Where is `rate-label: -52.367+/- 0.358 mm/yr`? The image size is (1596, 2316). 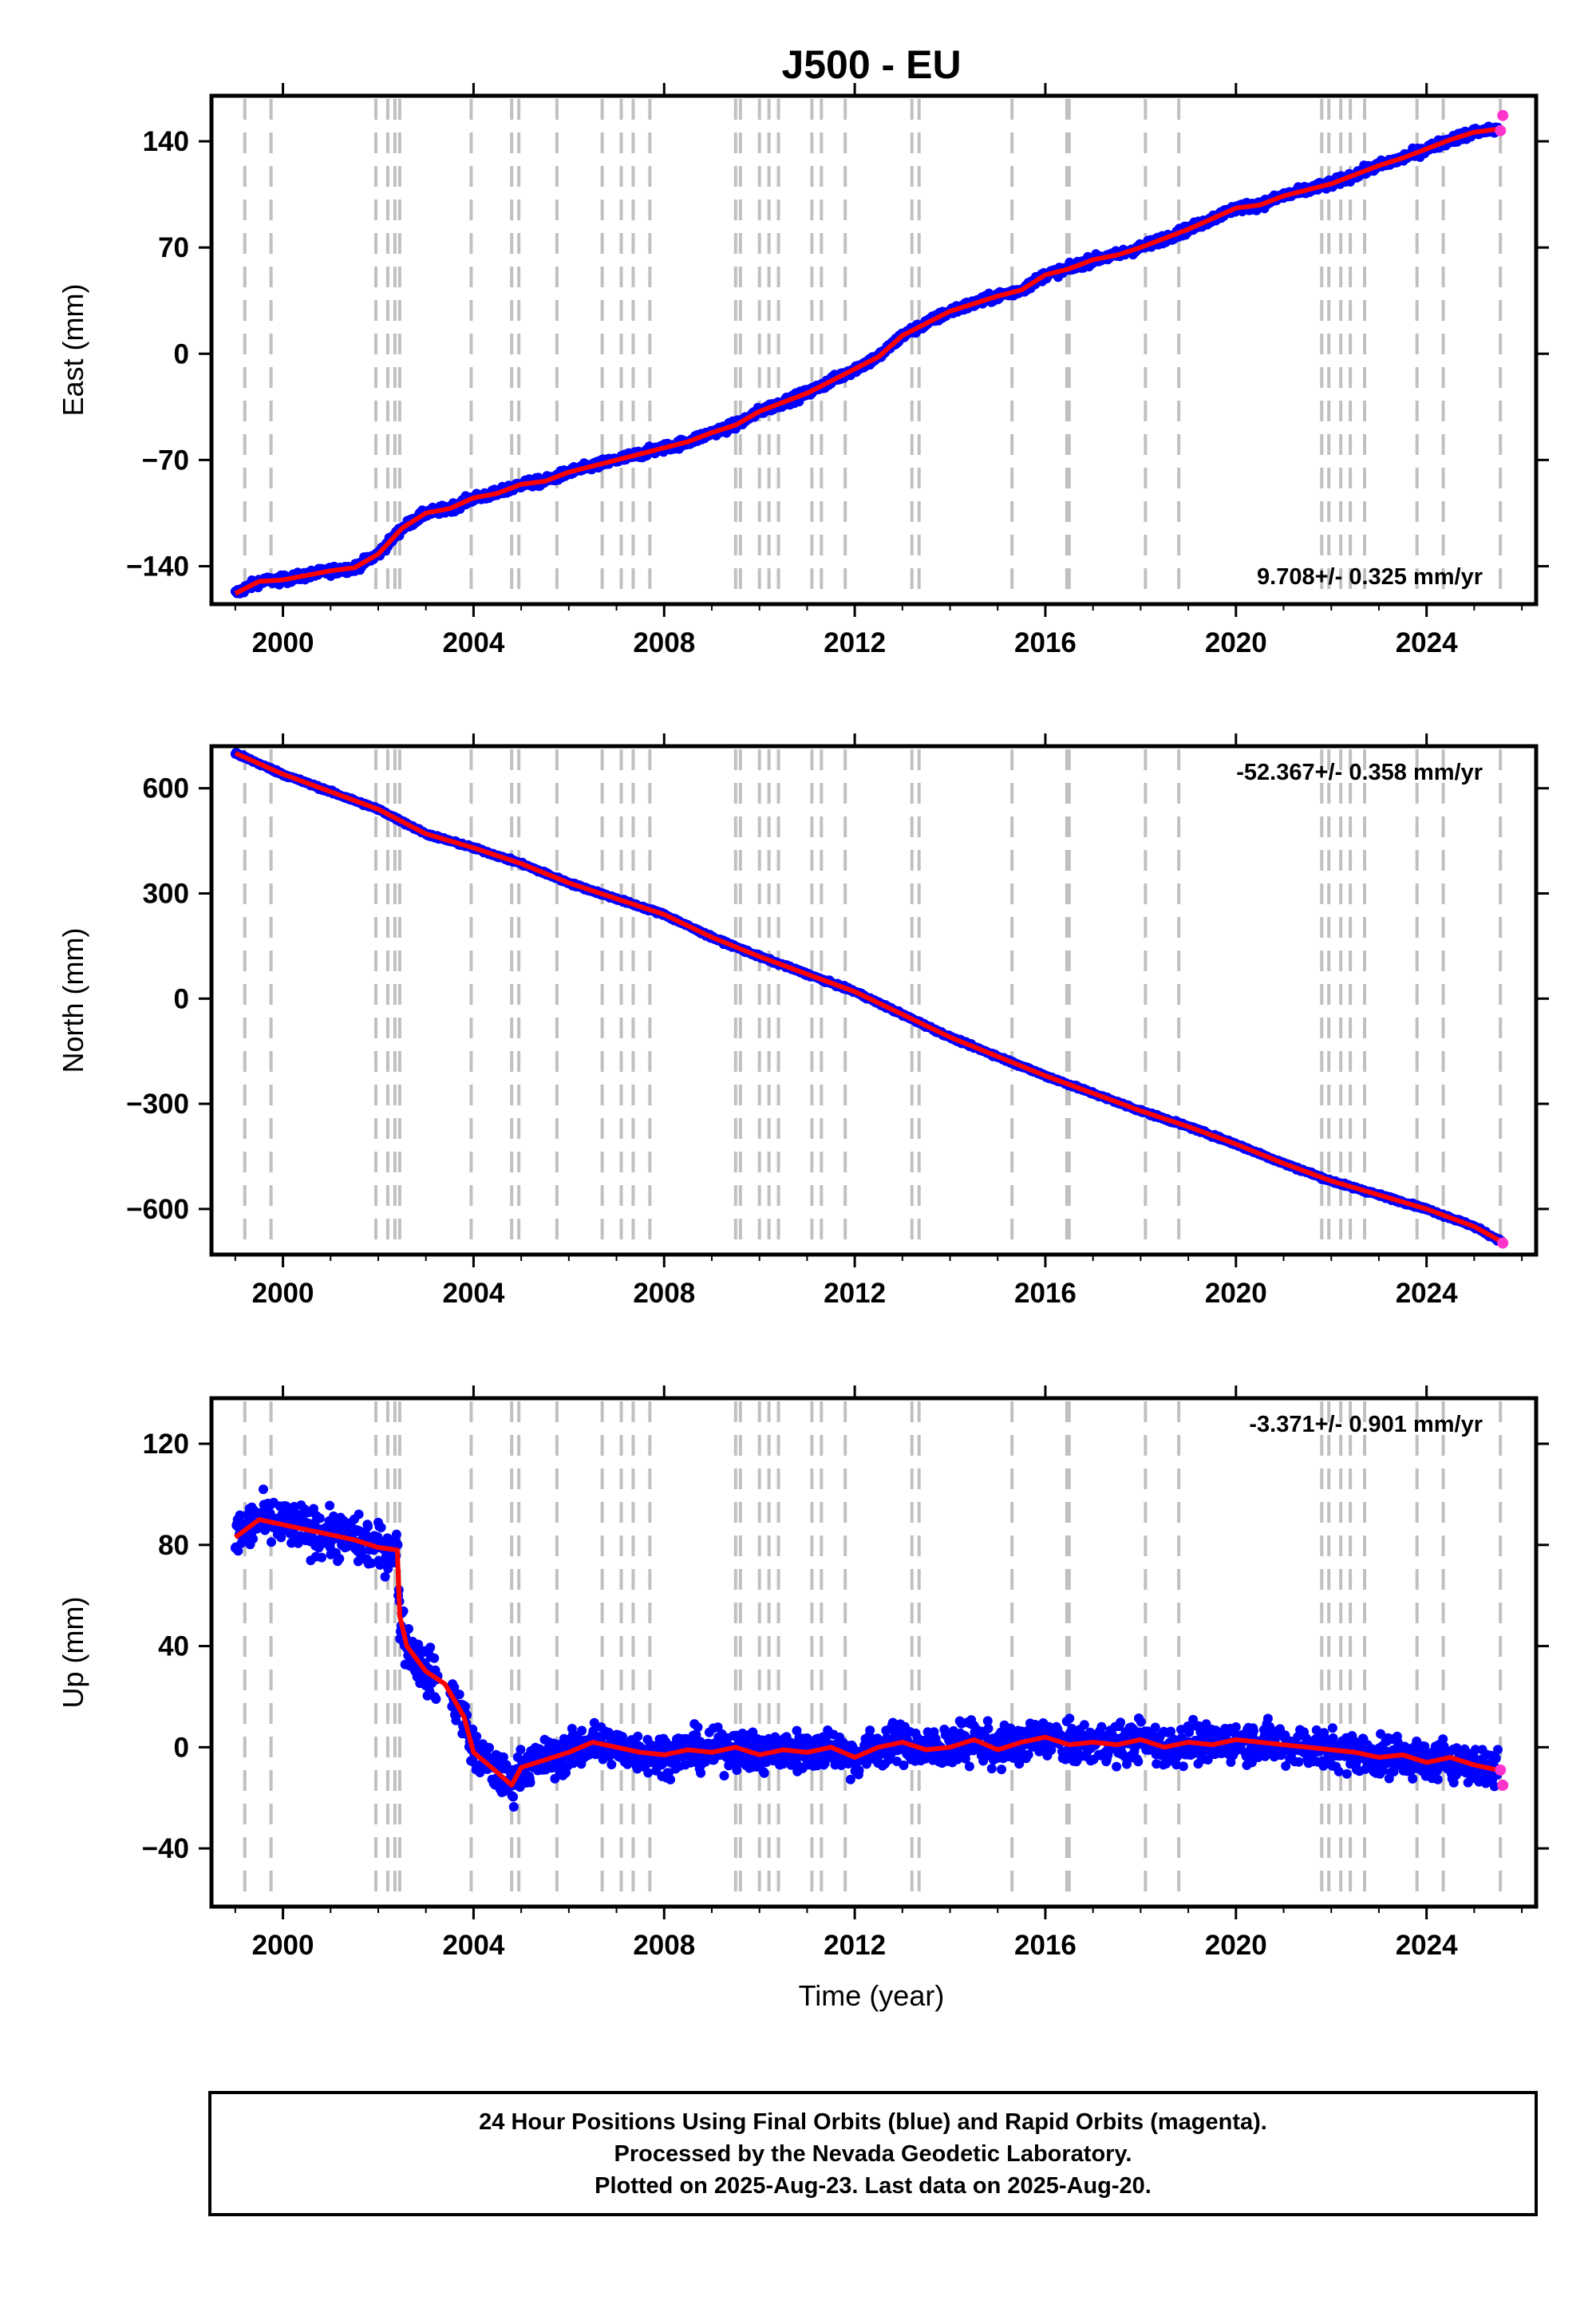 rate-label: -52.367+/- 0.358 mm/yr is located at coordinates (1359, 772).